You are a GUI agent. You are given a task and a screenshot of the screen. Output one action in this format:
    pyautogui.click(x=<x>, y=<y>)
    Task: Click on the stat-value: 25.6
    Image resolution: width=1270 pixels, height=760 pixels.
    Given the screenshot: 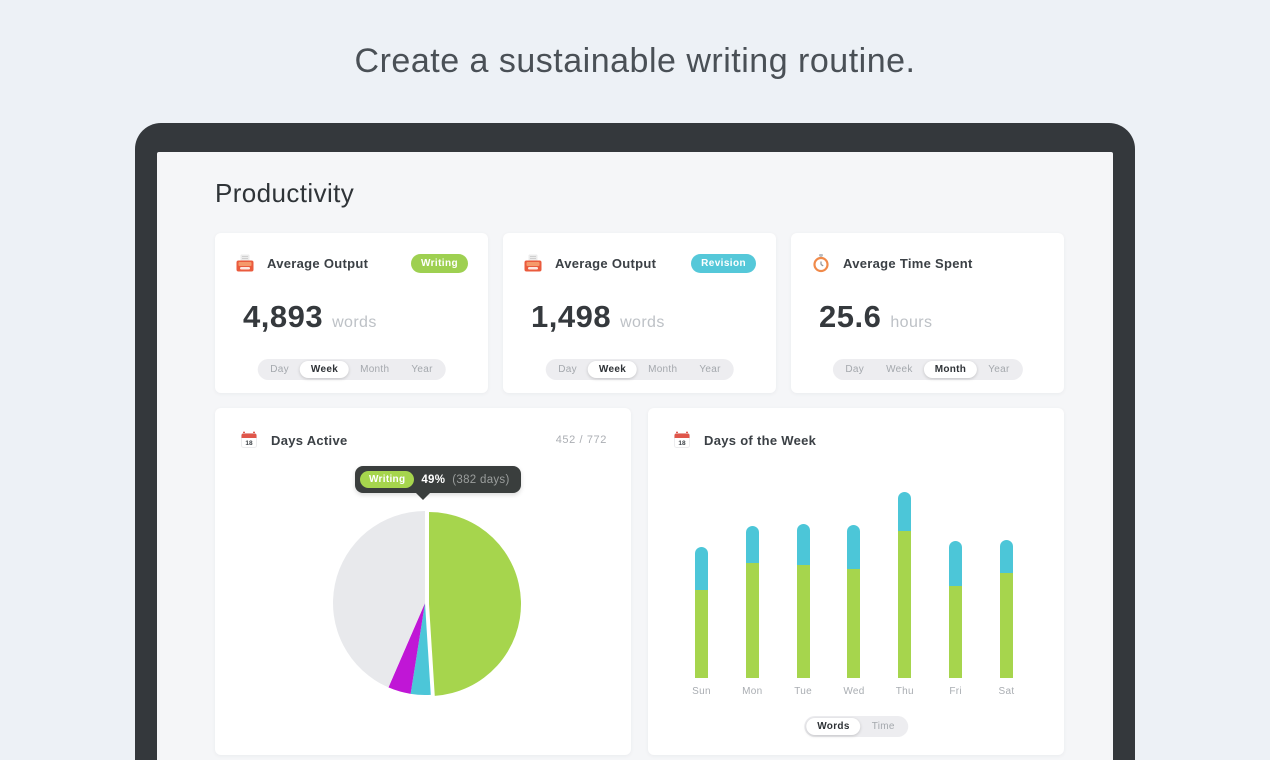 What is the action you would take?
    pyautogui.click(x=850, y=316)
    